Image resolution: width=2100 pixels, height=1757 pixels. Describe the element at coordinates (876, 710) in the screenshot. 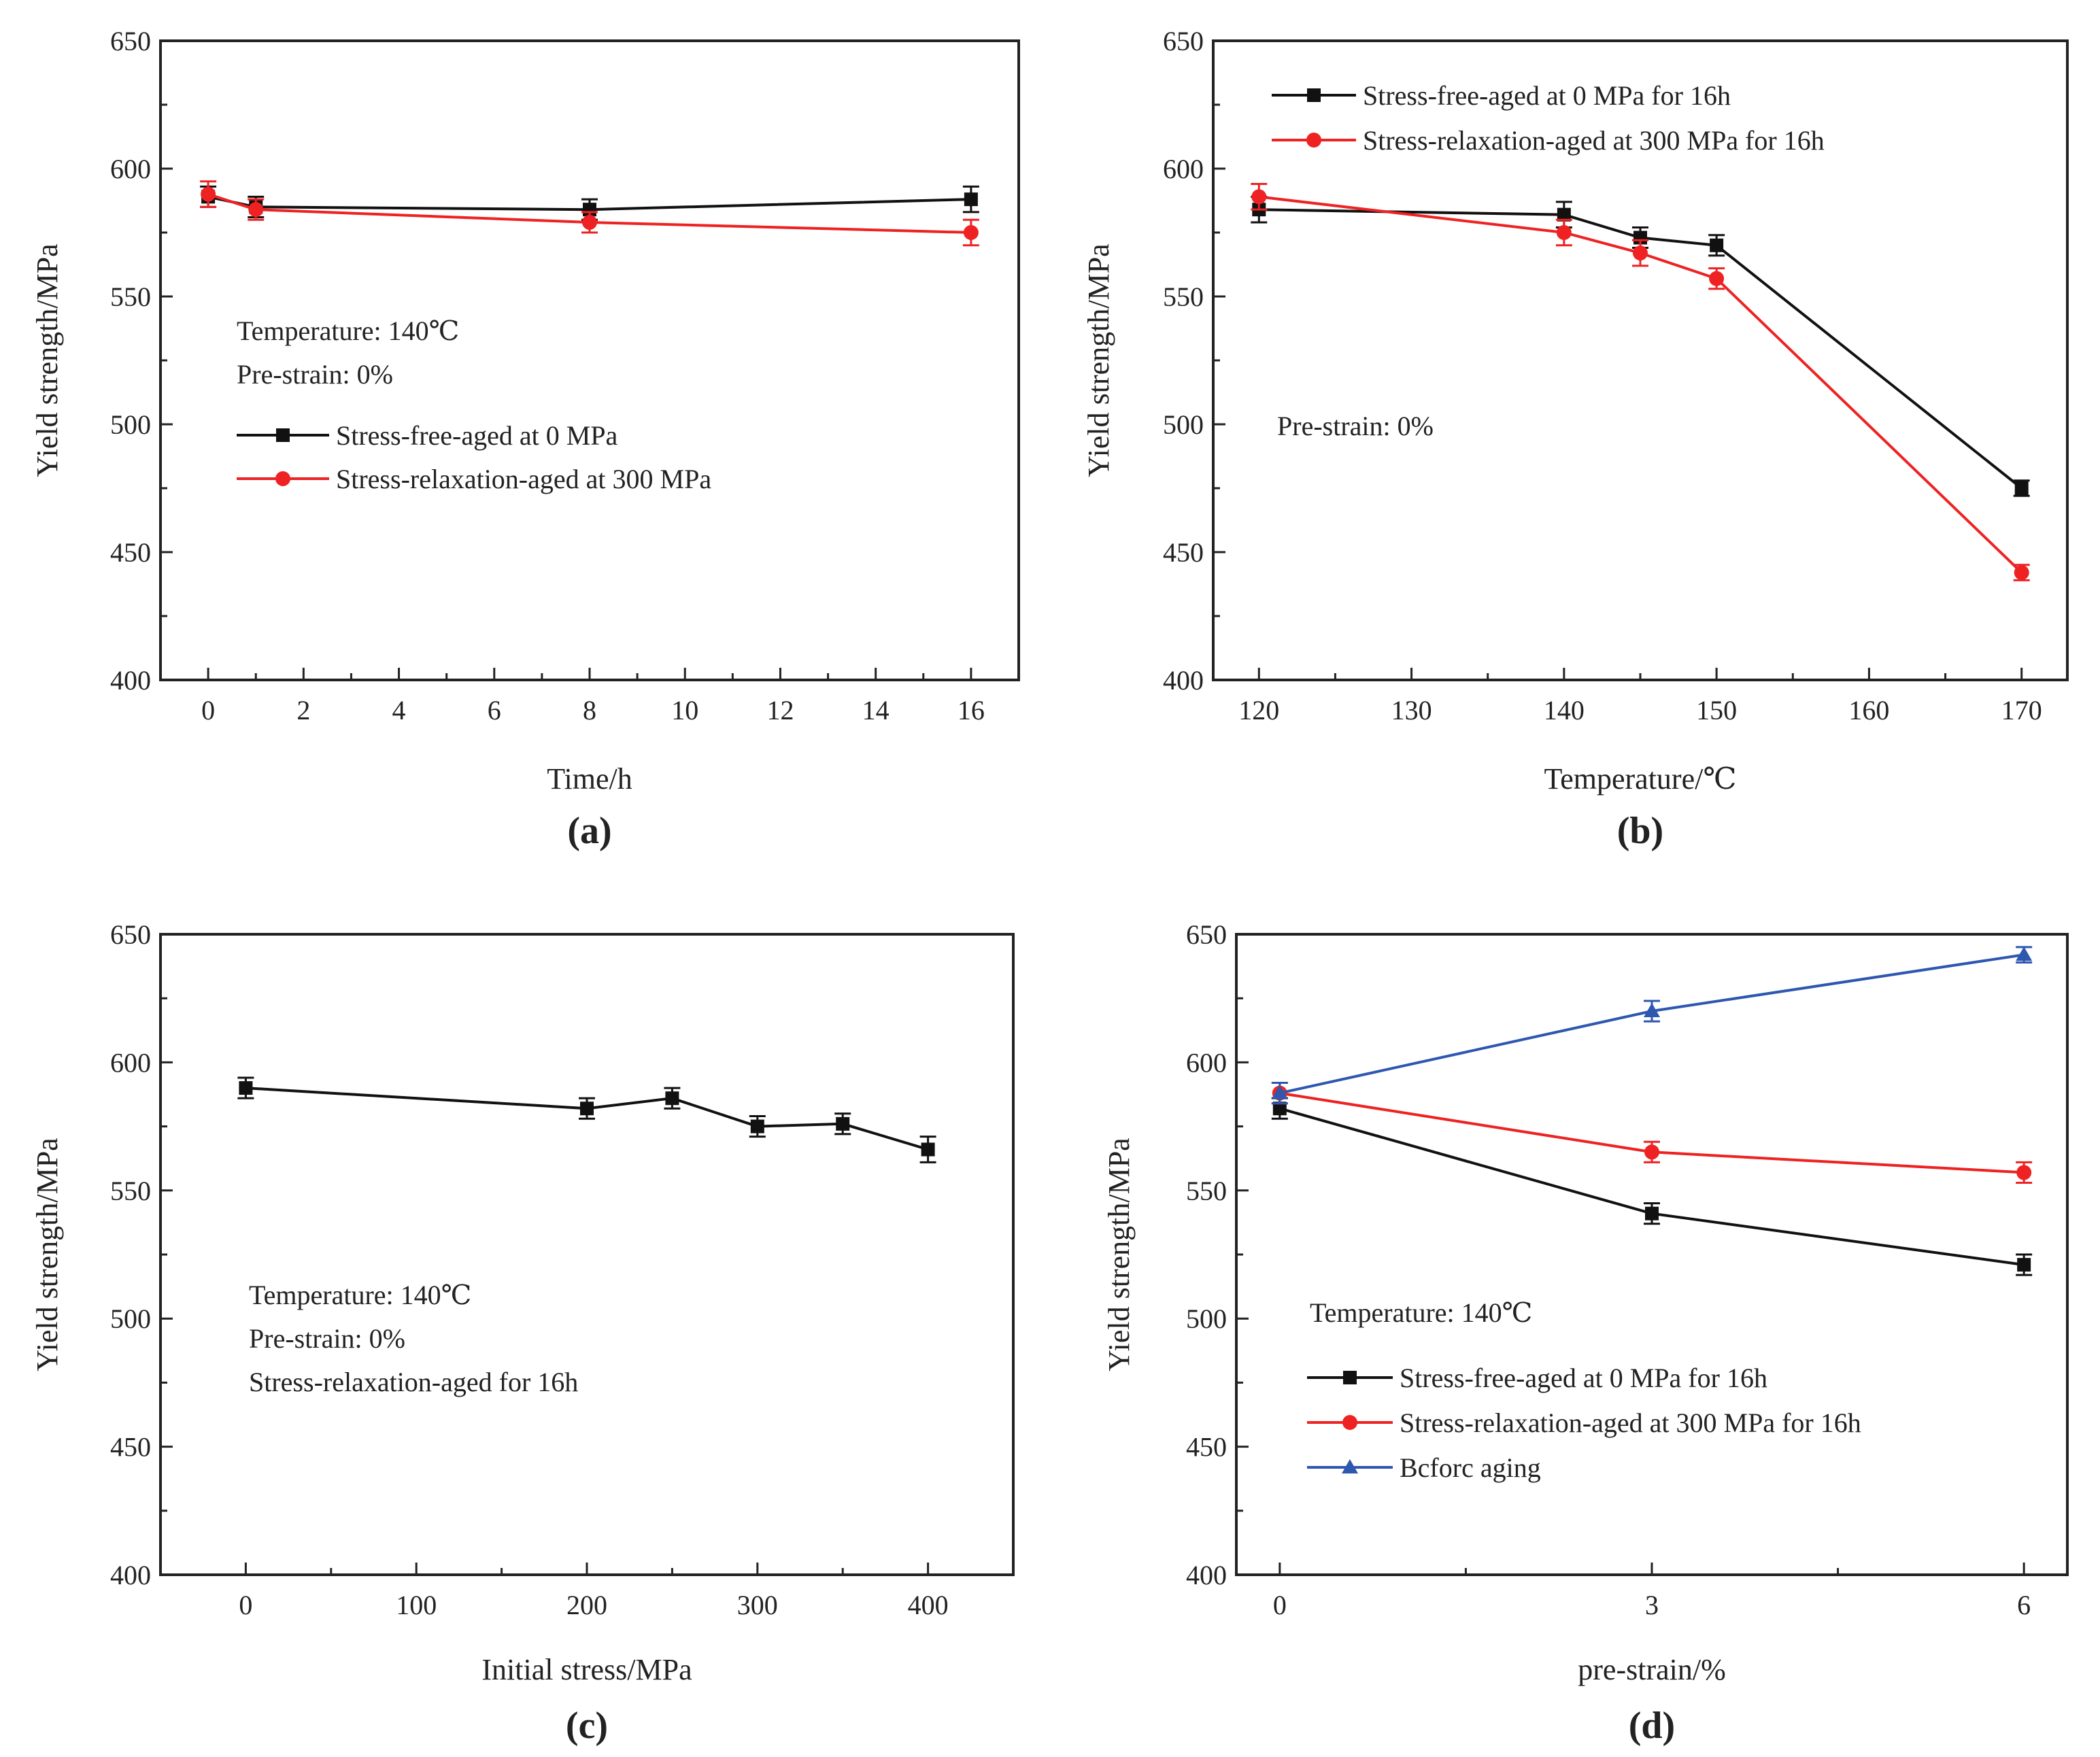

I see `x-tick-label: 14` at that location.